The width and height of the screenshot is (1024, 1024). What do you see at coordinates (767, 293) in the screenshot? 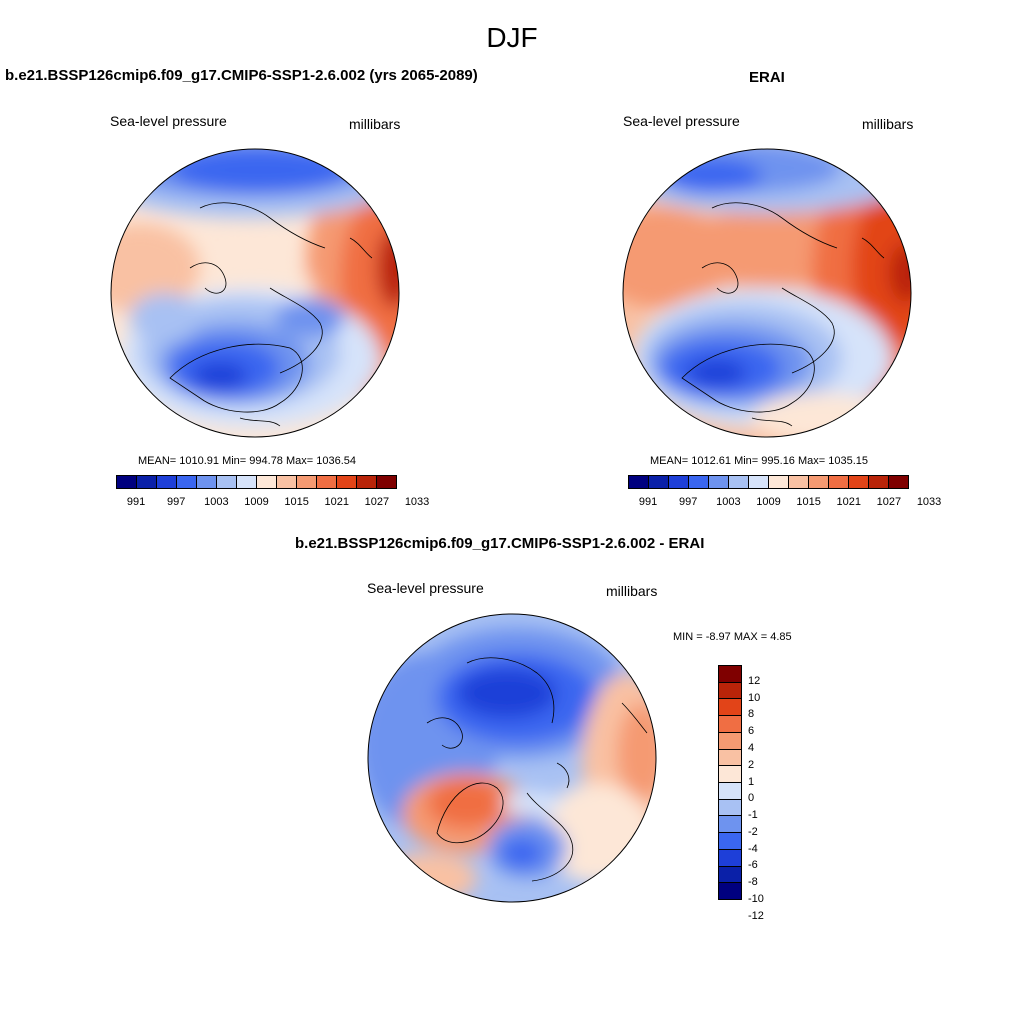
I see `obs-polar-map` at bounding box center [767, 293].